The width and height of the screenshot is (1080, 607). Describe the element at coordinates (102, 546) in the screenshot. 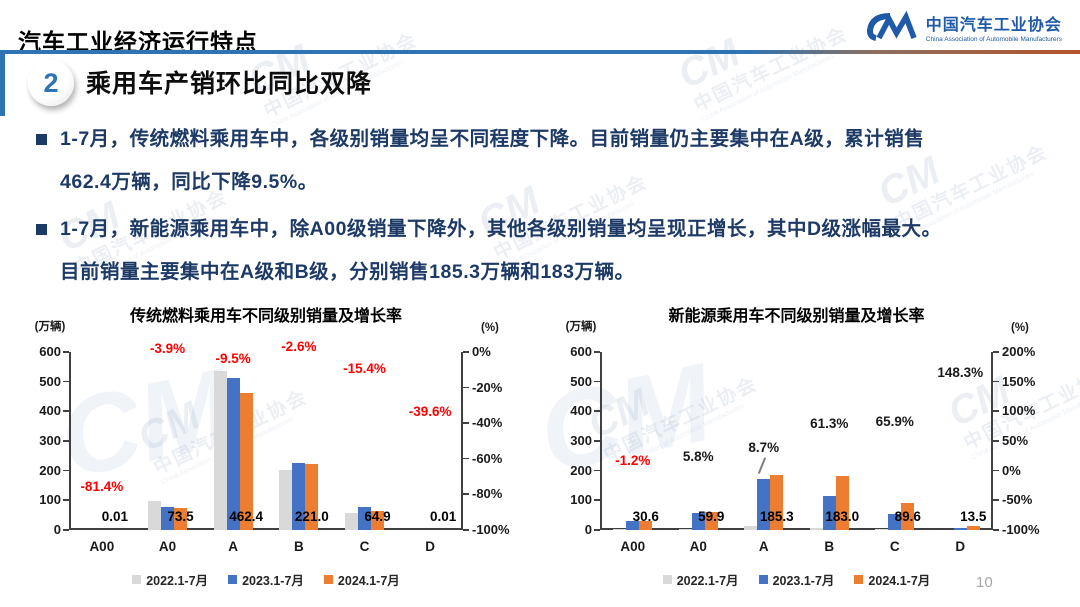

I see `category-label: A00` at that location.